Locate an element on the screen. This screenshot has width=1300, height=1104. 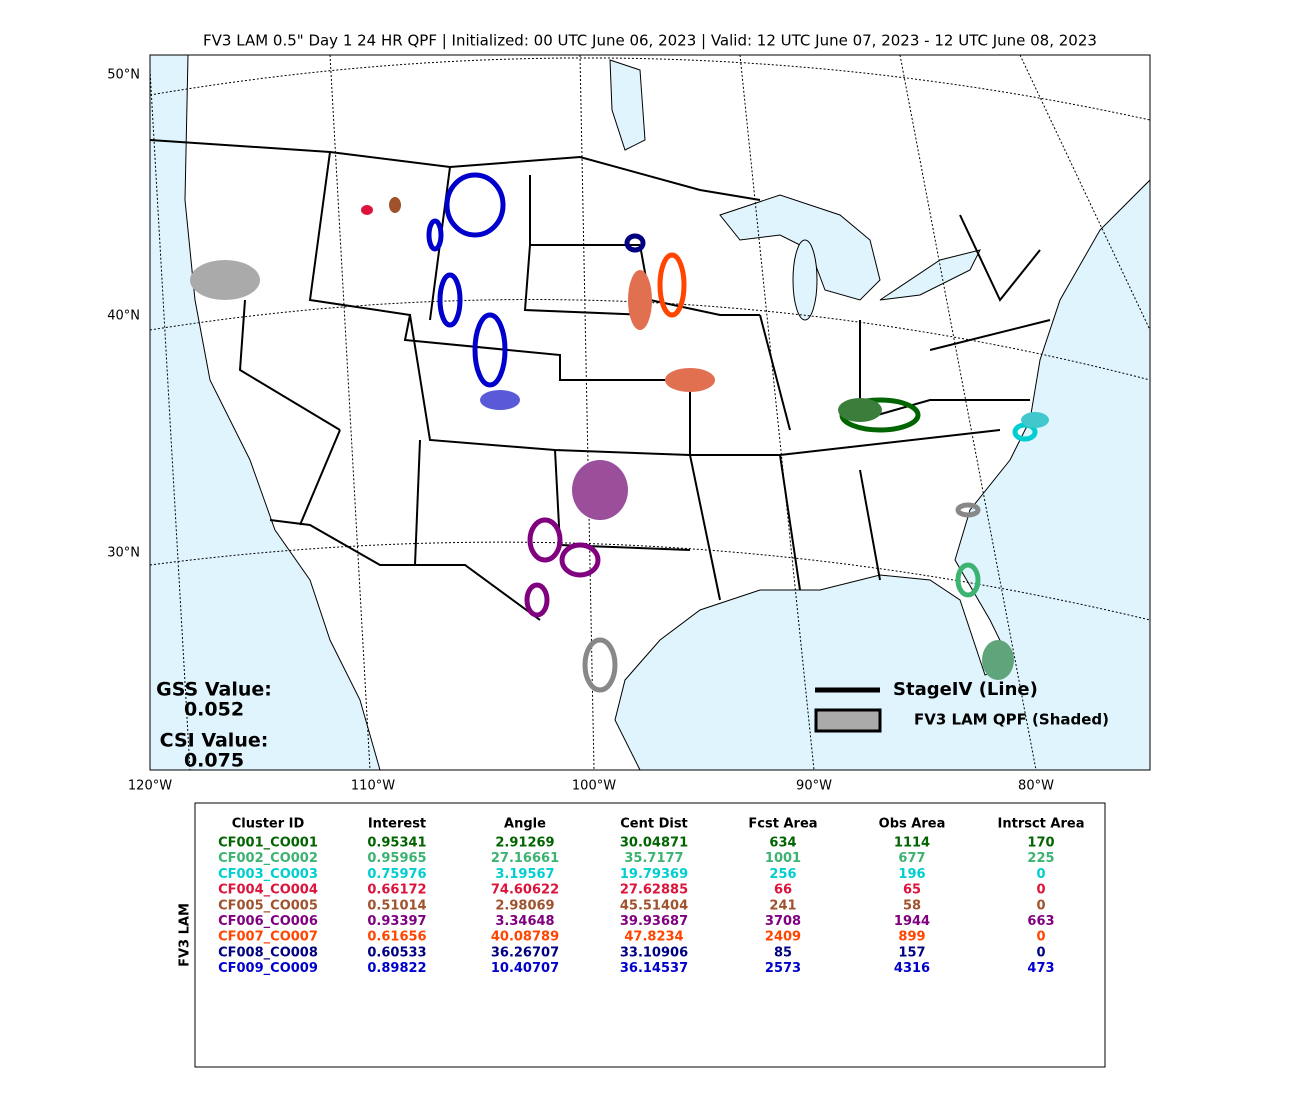
table-cell: CF004_CO004 is located at coordinates (268, 890).